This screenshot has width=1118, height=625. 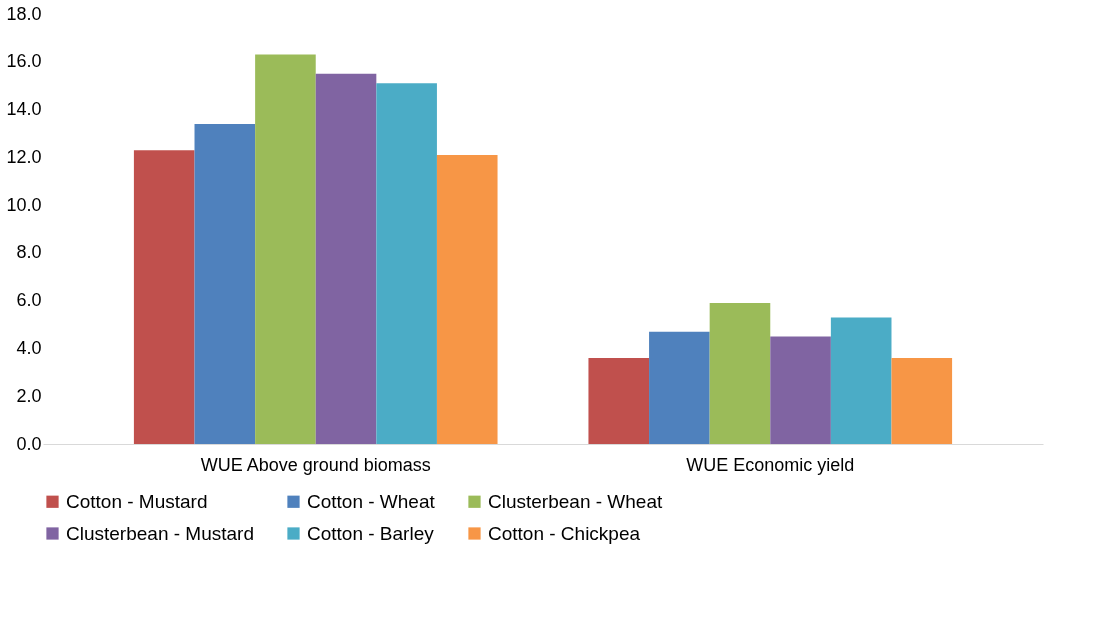 What do you see at coordinates (29, 300) in the screenshot?
I see `y-tick-label: 6.0` at bounding box center [29, 300].